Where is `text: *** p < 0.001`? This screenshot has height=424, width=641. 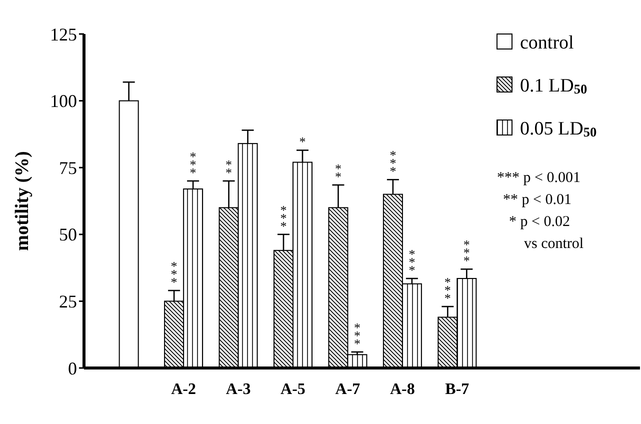
text: *** p < 0.001 is located at coordinates (538, 178).